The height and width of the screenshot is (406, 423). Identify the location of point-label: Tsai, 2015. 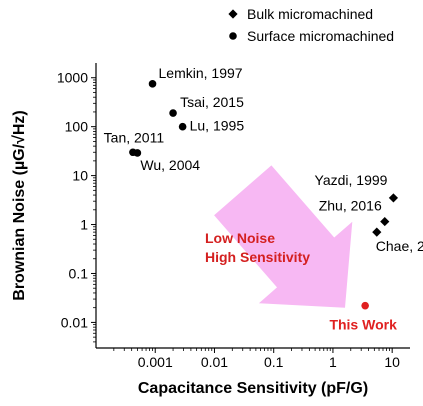
(212, 102).